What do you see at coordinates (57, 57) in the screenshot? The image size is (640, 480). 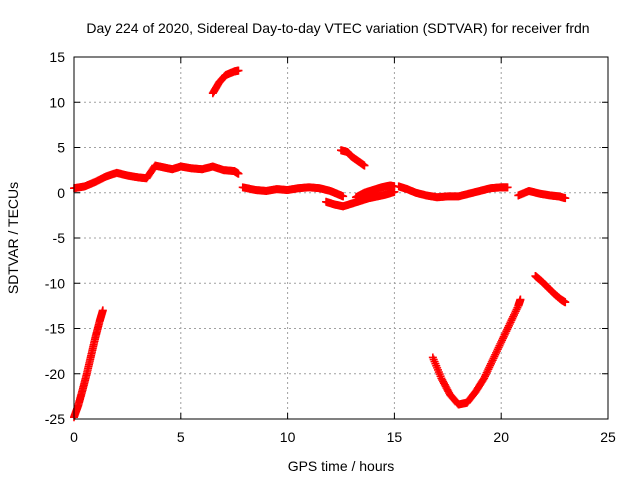 I see `y-tick-label: 15` at bounding box center [57, 57].